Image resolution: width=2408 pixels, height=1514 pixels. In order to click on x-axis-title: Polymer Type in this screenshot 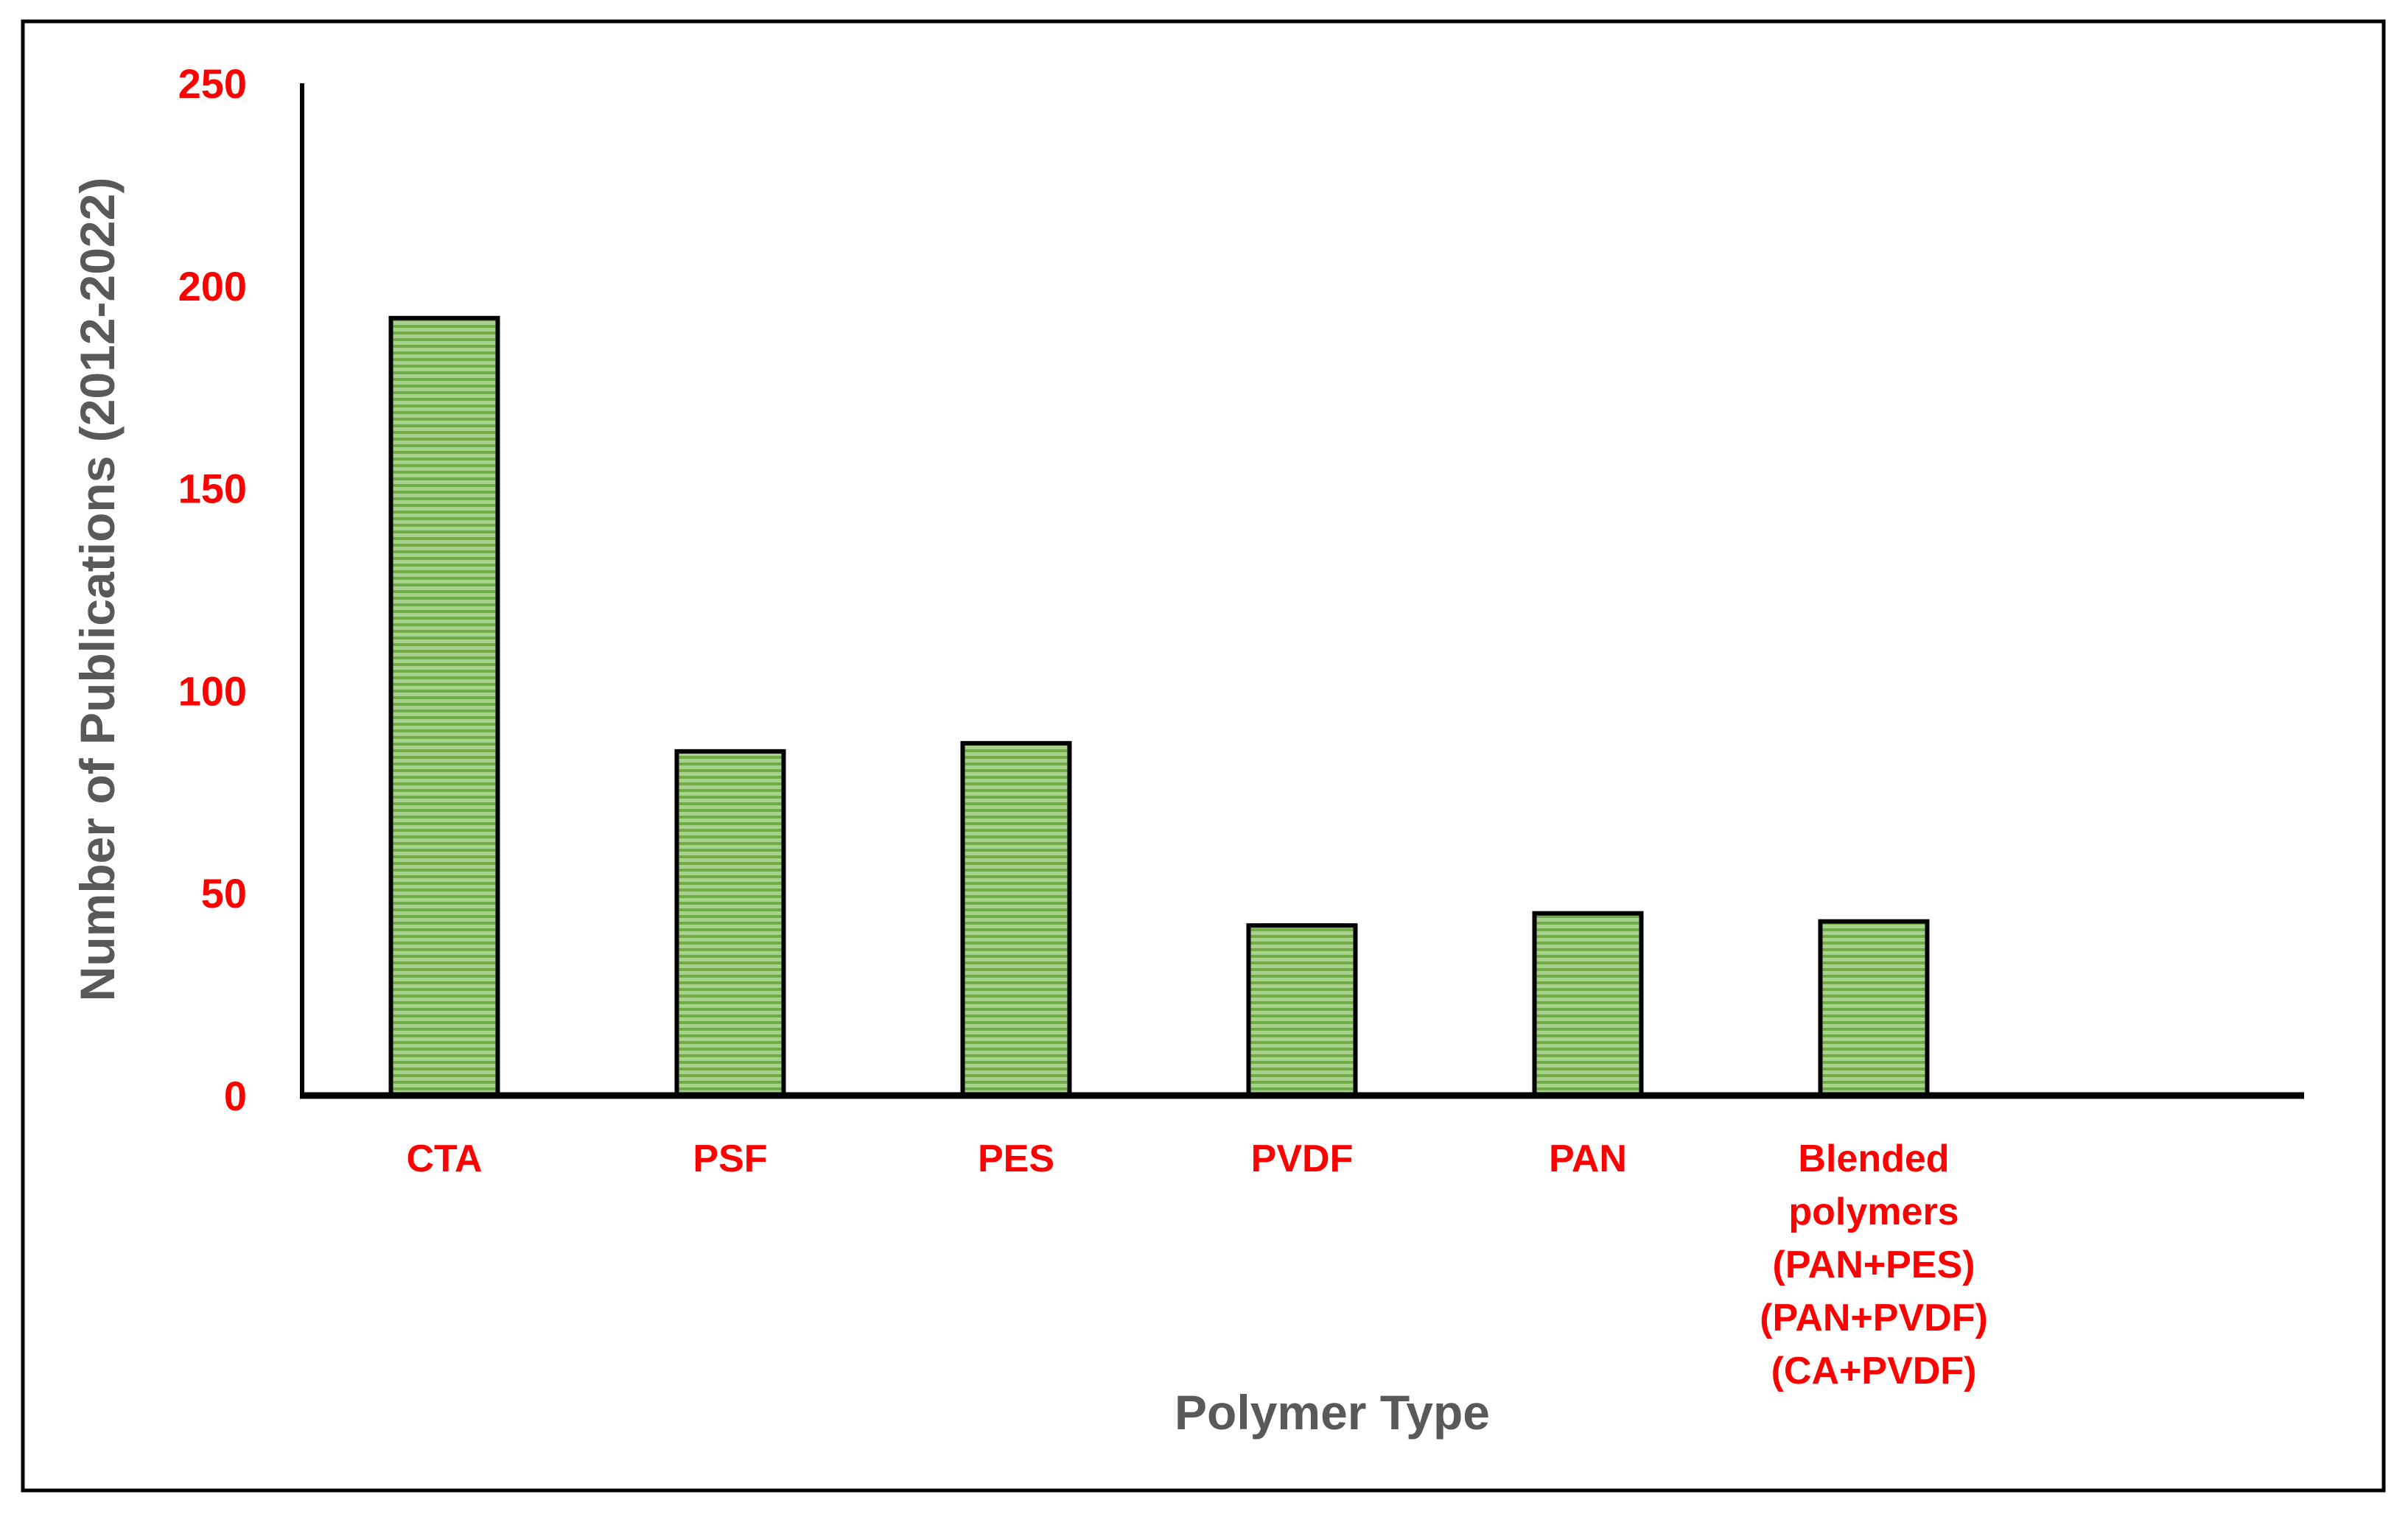, I will do `click(1332, 1412)`.